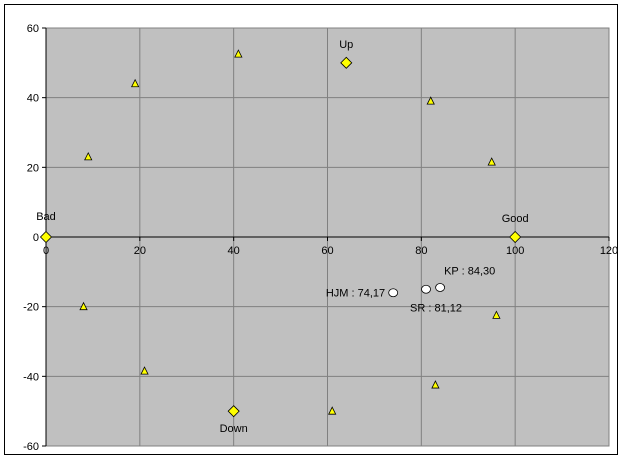 The width and height of the screenshot is (623, 459). What do you see at coordinates (515, 251) in the screenshot?
I see `x-tick-label: 100` at bounding box center [515, 251].